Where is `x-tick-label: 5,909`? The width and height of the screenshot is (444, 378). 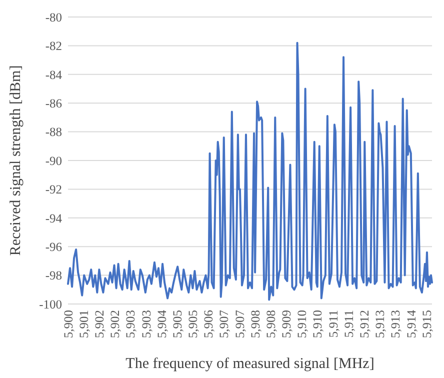 x-tick-label: 5,909 is located at coordinates (287, 324).